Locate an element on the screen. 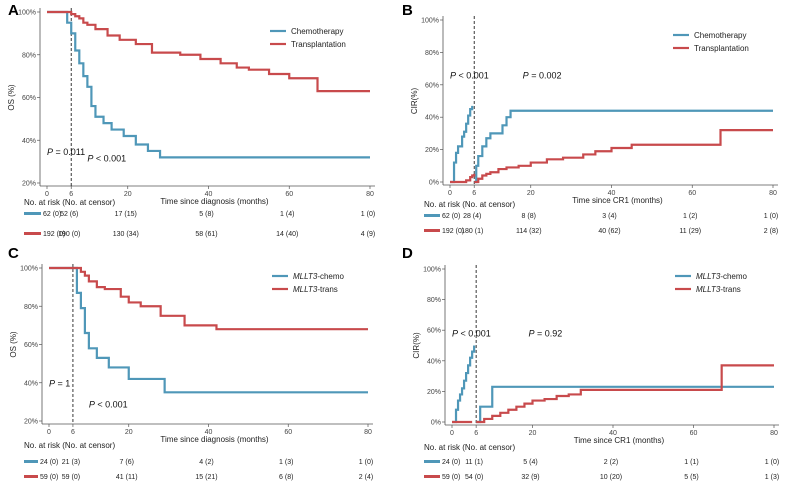 The image size is (794, 483). risk-cell: 10 (20) is located at coordinates (611, 477).